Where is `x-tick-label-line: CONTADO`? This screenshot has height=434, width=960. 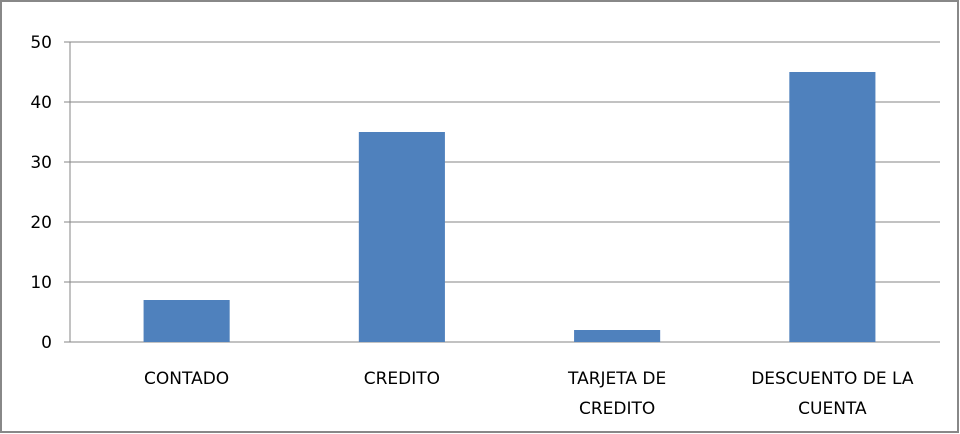
x-tick-label-line: CONTADO is located at coordinates (186, 379).